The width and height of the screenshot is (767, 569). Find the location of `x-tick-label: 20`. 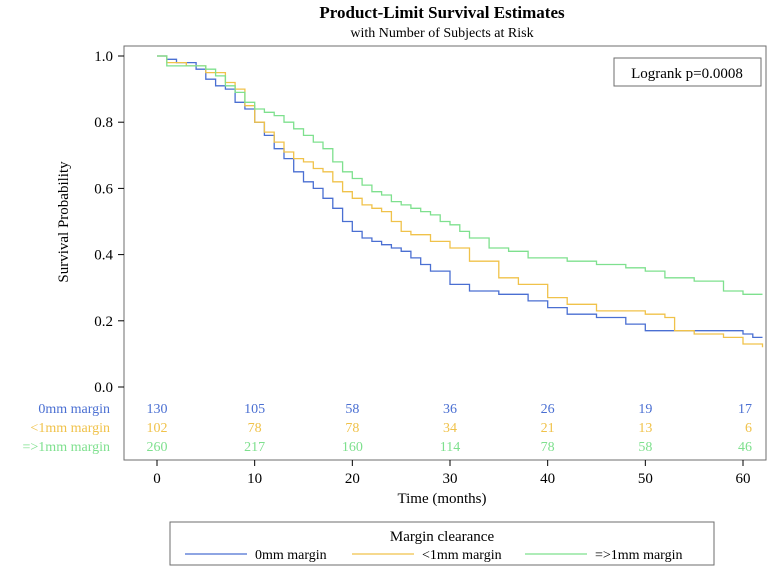

x-tick-label: 20 is located at coordinates (352, 479).